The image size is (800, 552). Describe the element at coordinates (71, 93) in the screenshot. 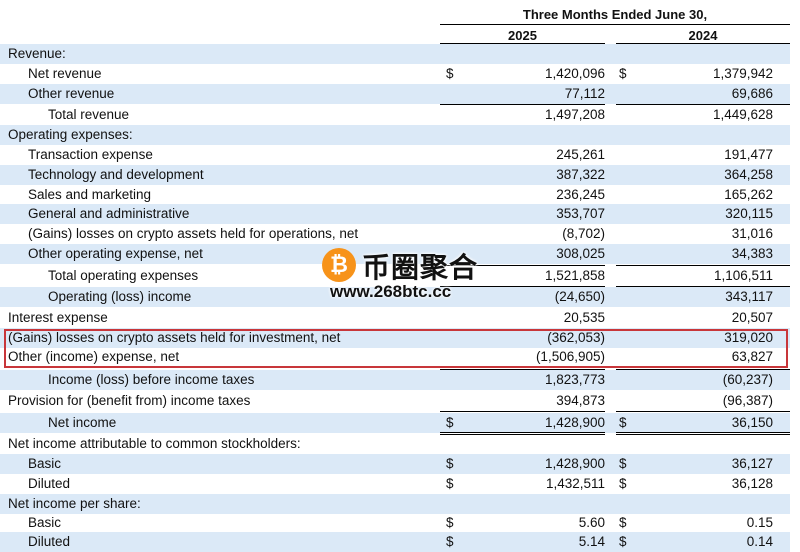

I see `row-label: Other revenue` at that location.